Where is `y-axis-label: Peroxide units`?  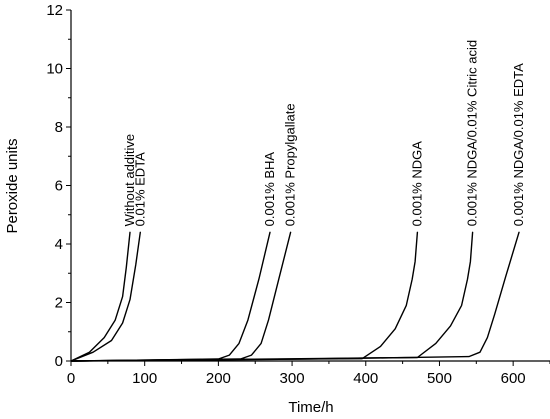
y-axis-label: Peroxide units is located at coordinates (12, 185).